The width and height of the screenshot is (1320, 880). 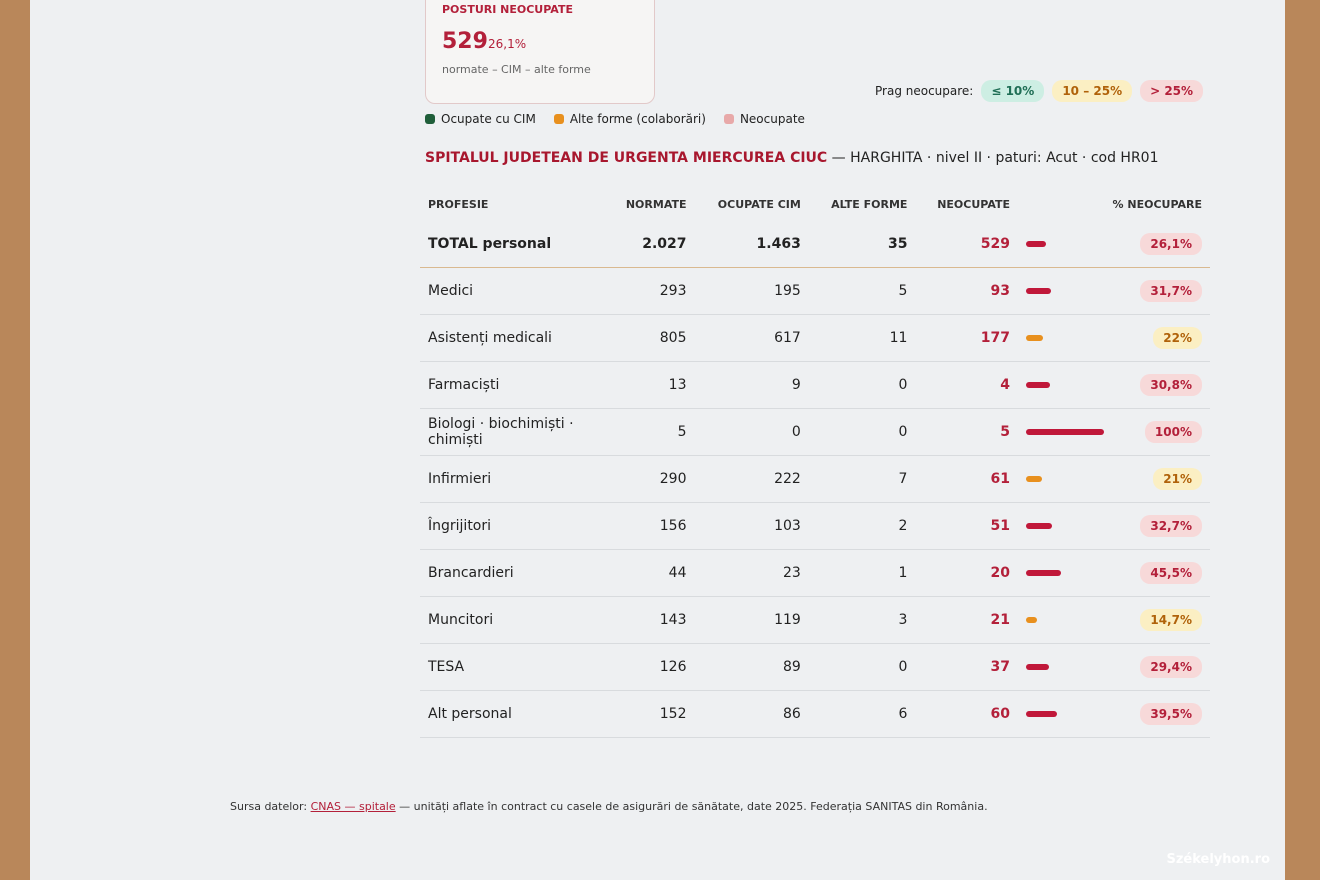 I want to click on ocupate-cim: 222, so click(x=751, y=479).